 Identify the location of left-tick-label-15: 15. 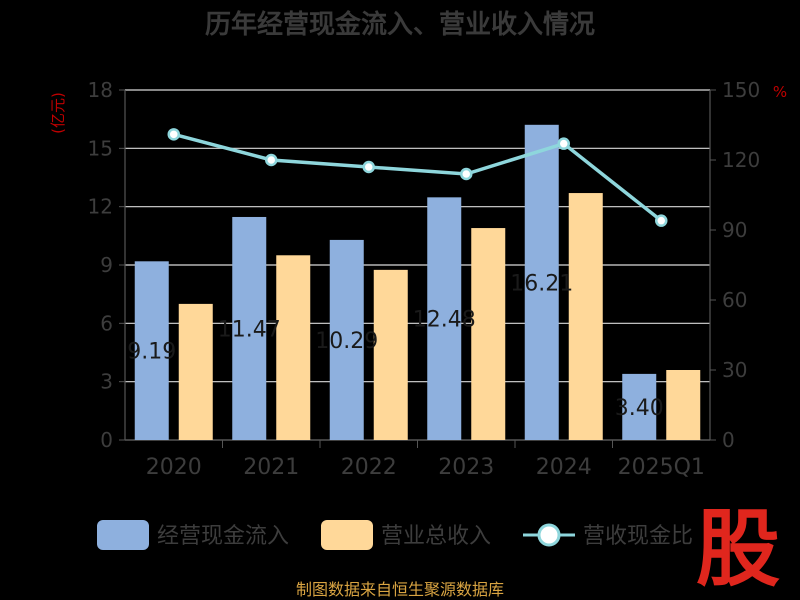
(100, 148).